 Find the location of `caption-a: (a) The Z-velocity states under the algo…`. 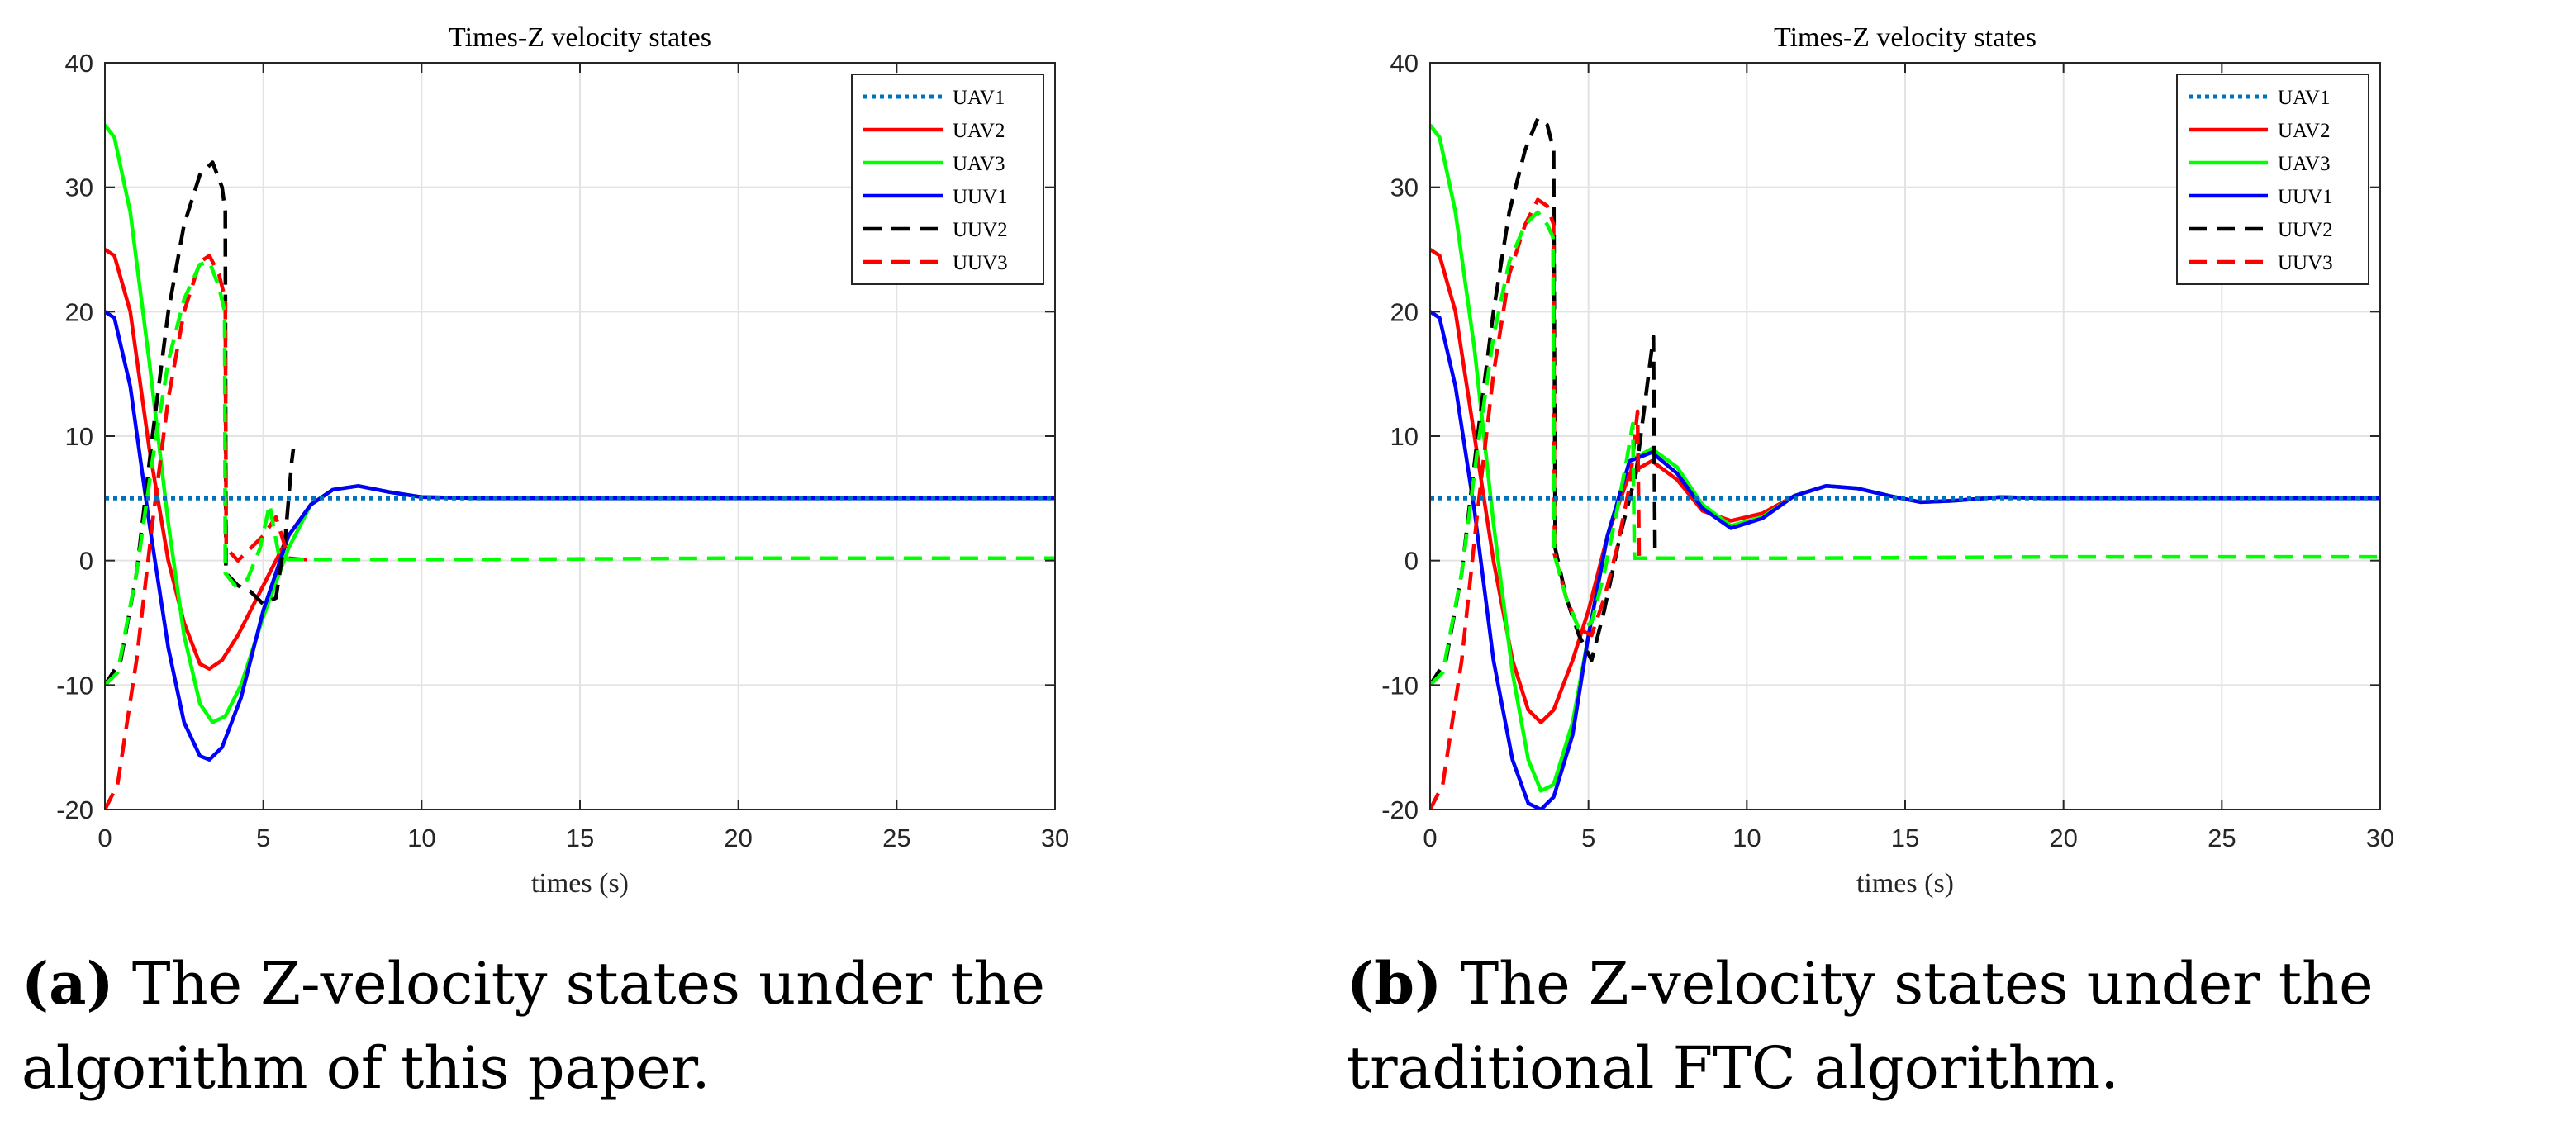

caption-a: (a) The Z-velocity states under the algo… is located at coordinates (636, 1026).